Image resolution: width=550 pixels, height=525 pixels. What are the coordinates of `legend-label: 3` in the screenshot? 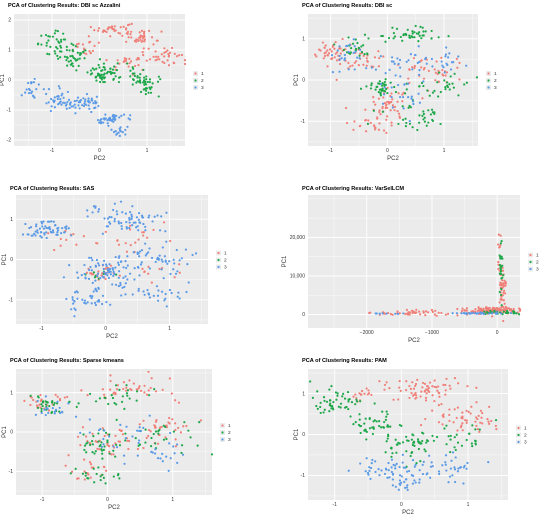 It's located at (229, 440).